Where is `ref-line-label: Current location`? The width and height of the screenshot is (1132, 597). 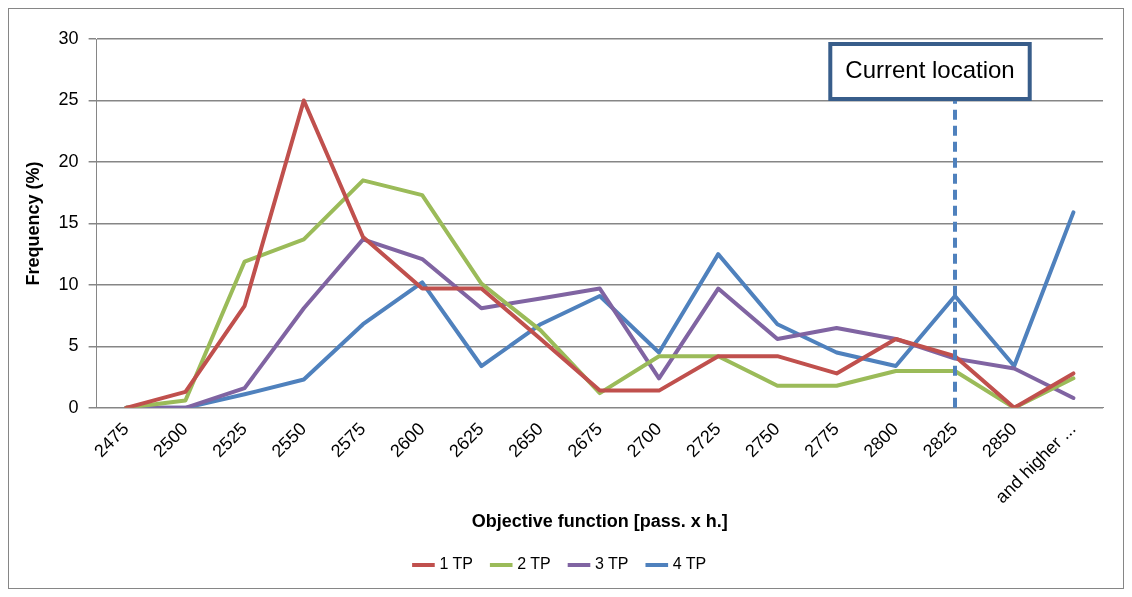
ref-line-label: Current location is located at coordinates (930, 70).